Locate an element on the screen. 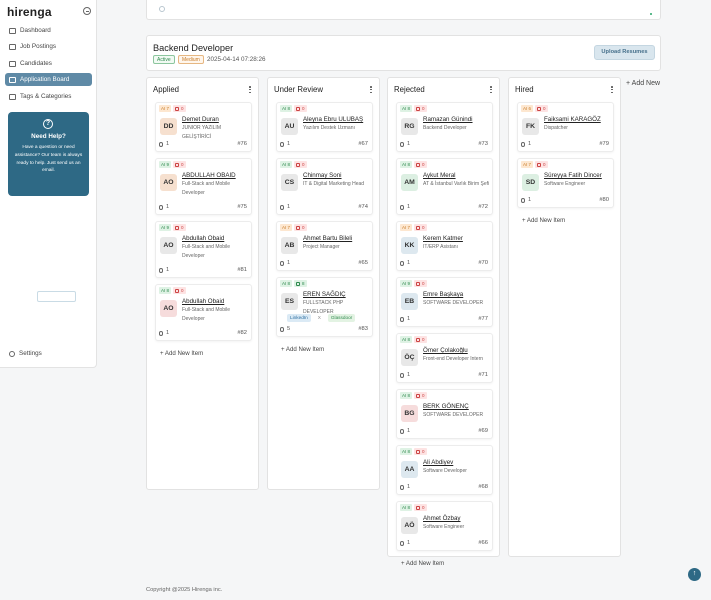 This screenshot has width=711, height=600. candidate-name: Demet Duran is located at coordinates (200, 119).